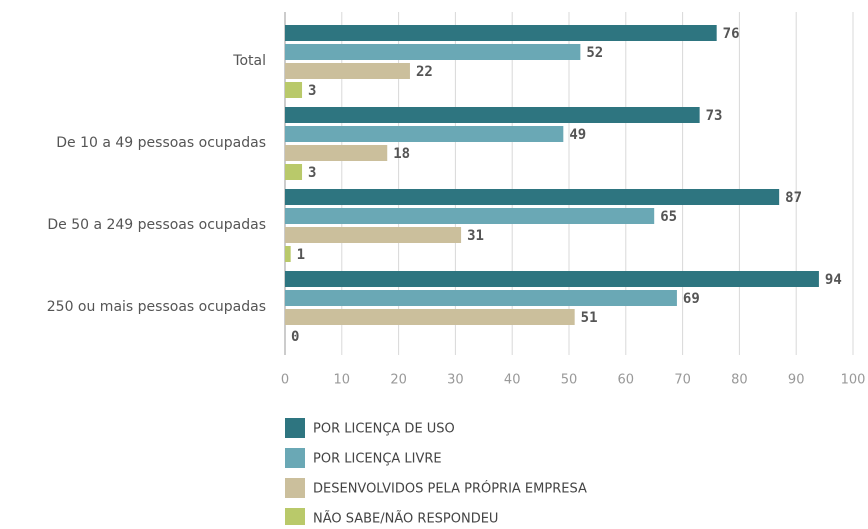 This screenshot has width=868, height=529. What do you see at coordinates (342, 380) in the screenshot?
I see `x-tick-label: 10` at bounding box center [342, 380].